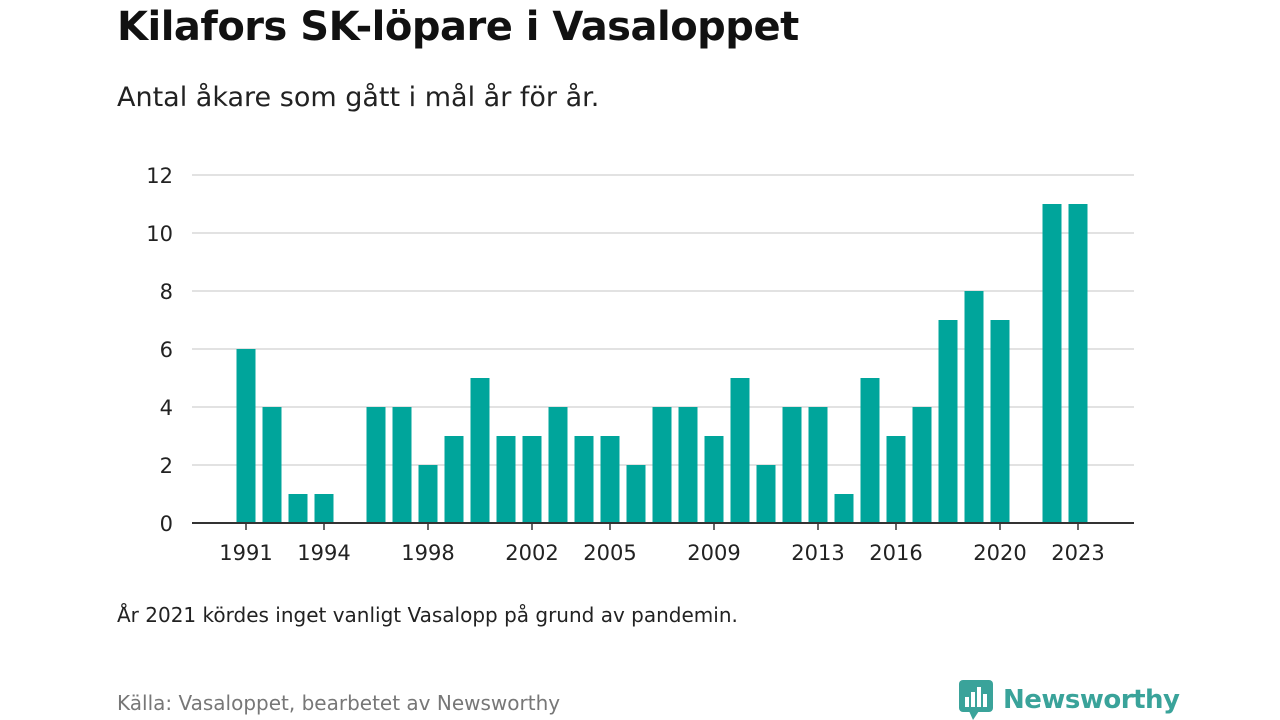  What do you see at coordinates (531, 553) in the screenshot?
I see `x-tick-label: 2002` at bounding box center [531, 553].